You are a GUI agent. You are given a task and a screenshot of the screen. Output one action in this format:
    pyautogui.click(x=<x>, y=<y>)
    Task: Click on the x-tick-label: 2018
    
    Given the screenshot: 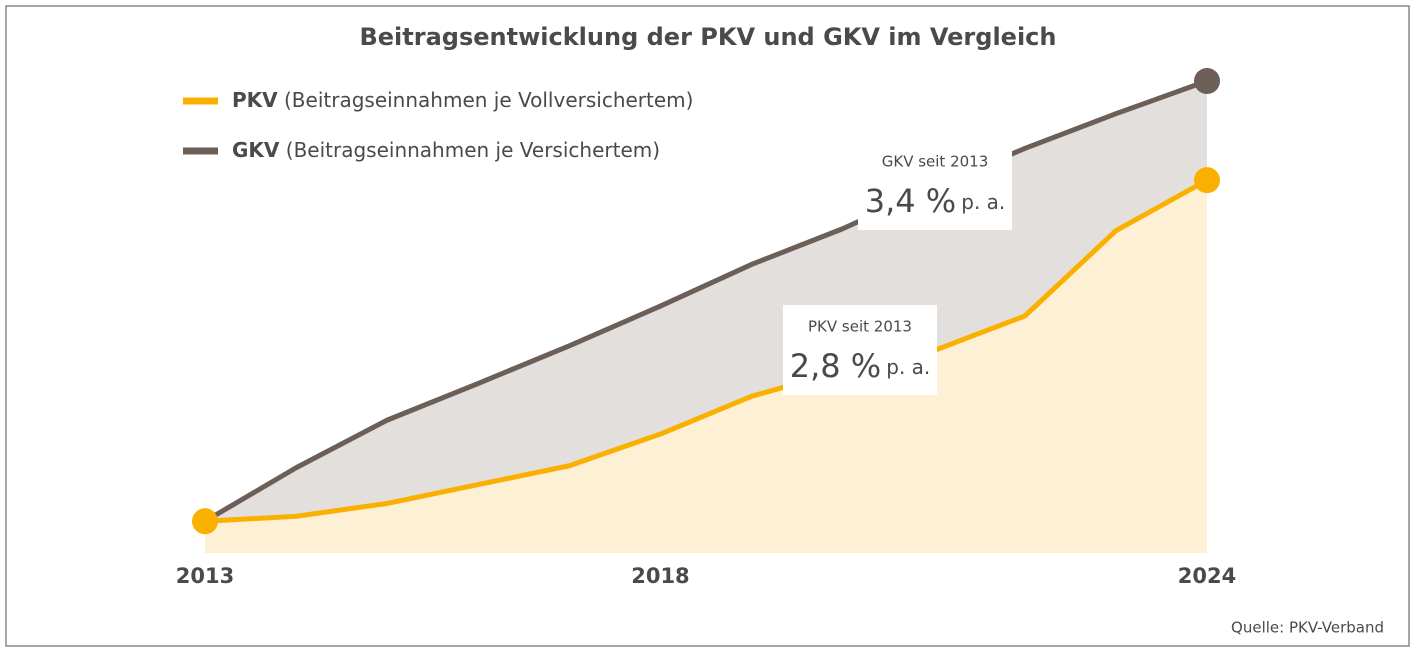 What is the action you would take?
    pyautogui.click(x=660, y=576)
    